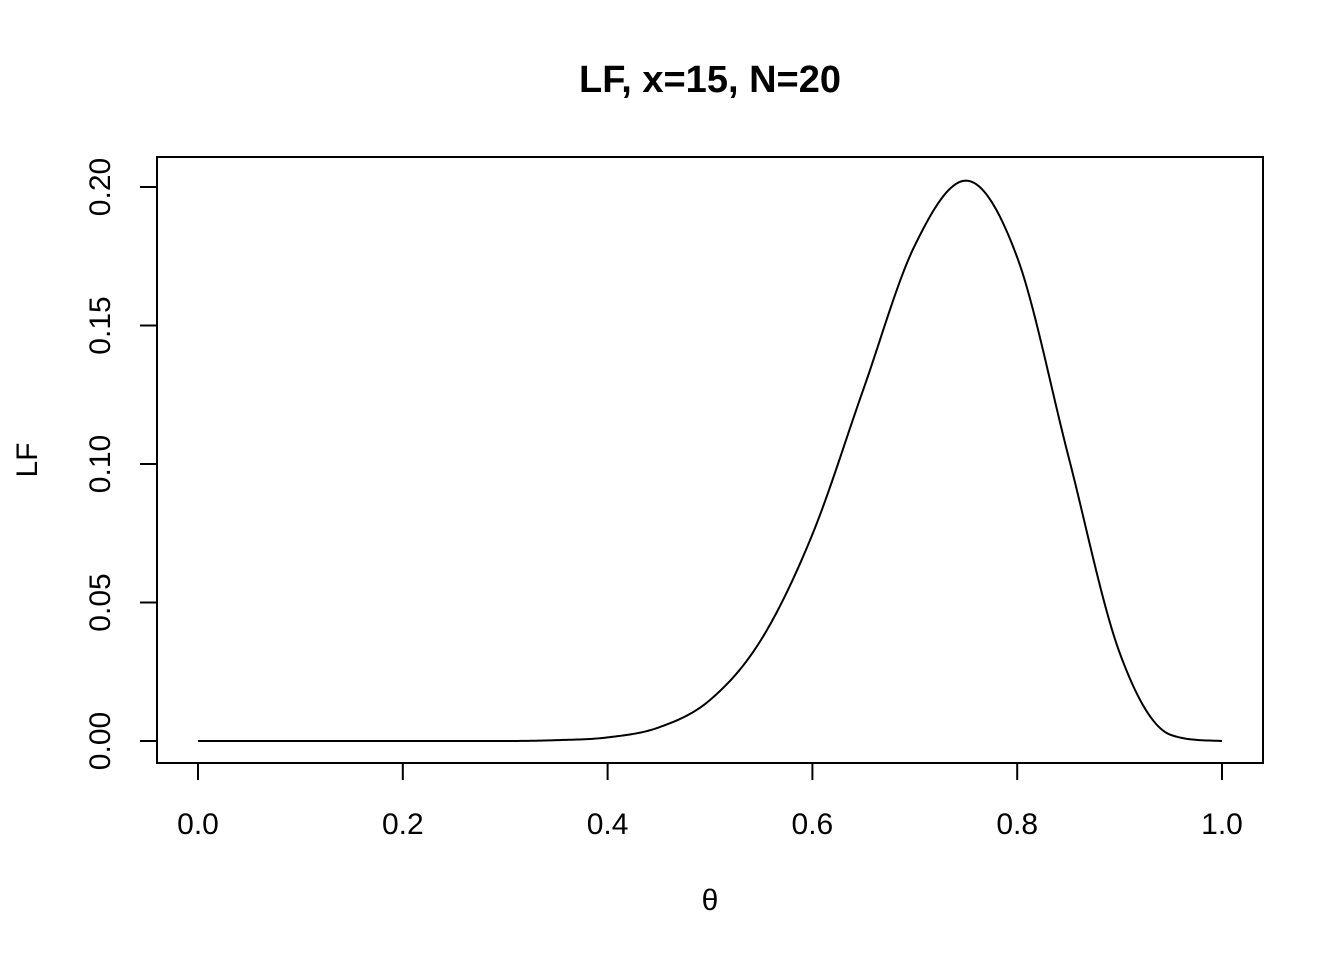  Describe the element at coordinates (121, 464) in the screenshot. I see `y-axis: 0.00 0.05 0.10 0.15 0.20` at that location.